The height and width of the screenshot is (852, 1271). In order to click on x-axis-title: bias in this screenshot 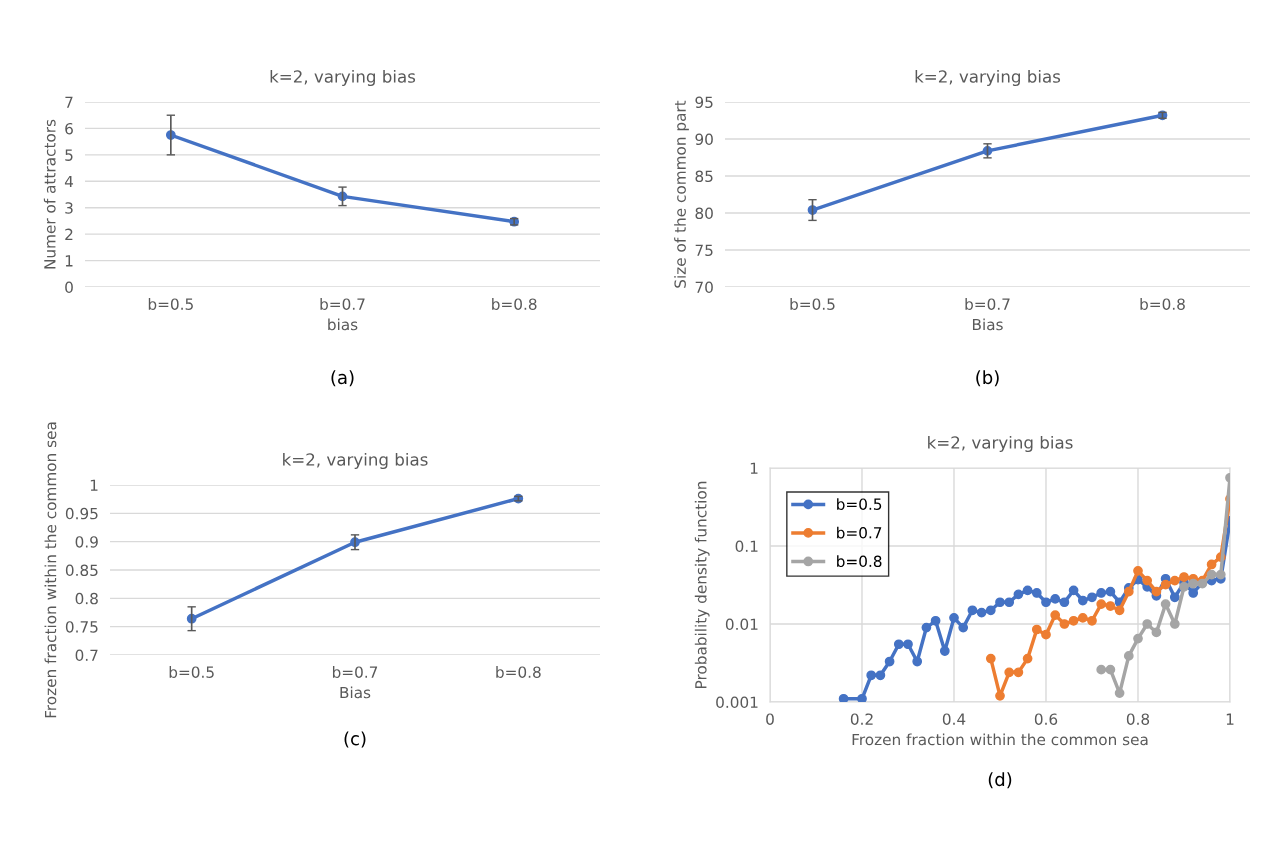, I will do `click(343, 324)`.